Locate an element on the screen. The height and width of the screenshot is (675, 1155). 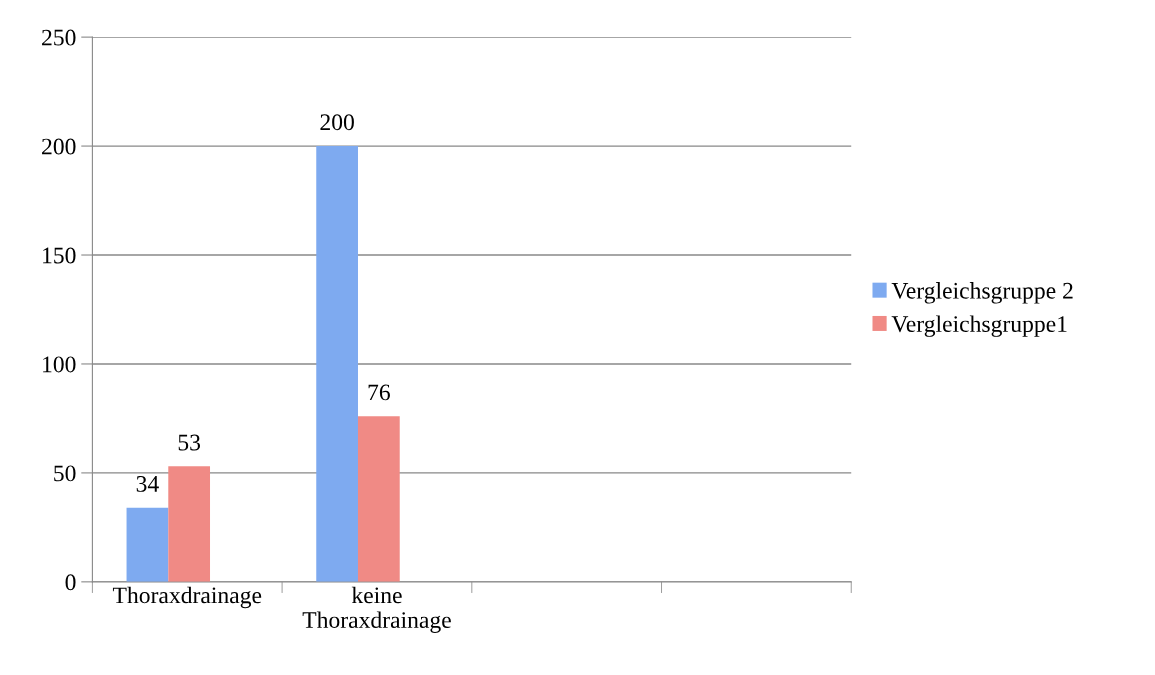
x-tick-label: keine Thoraxdrainage is located at coordinates (376, 609).